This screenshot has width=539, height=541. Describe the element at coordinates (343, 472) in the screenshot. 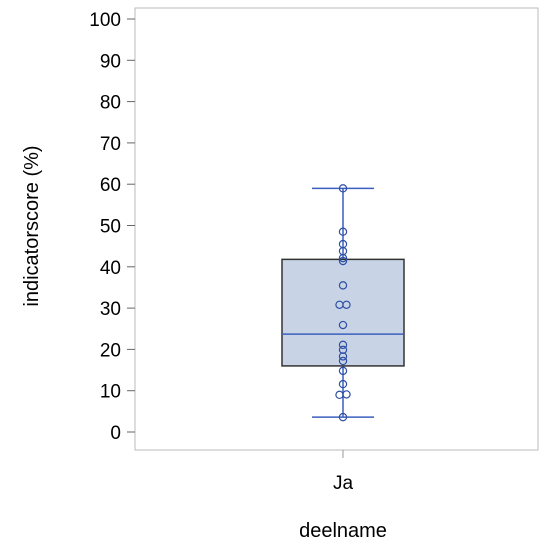

I see `x-axis: Ja` at that location.